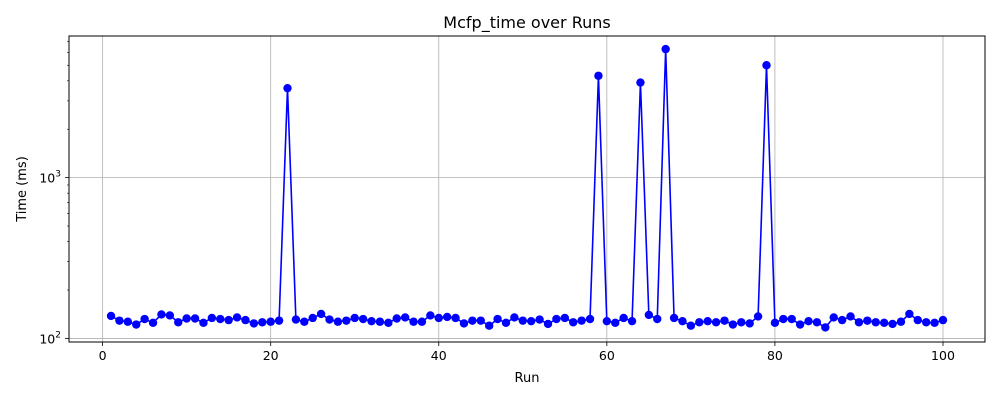  Describe the element at coordinates (775, 355) in the screenshot. I see `x-tick-label: 80` at that location.